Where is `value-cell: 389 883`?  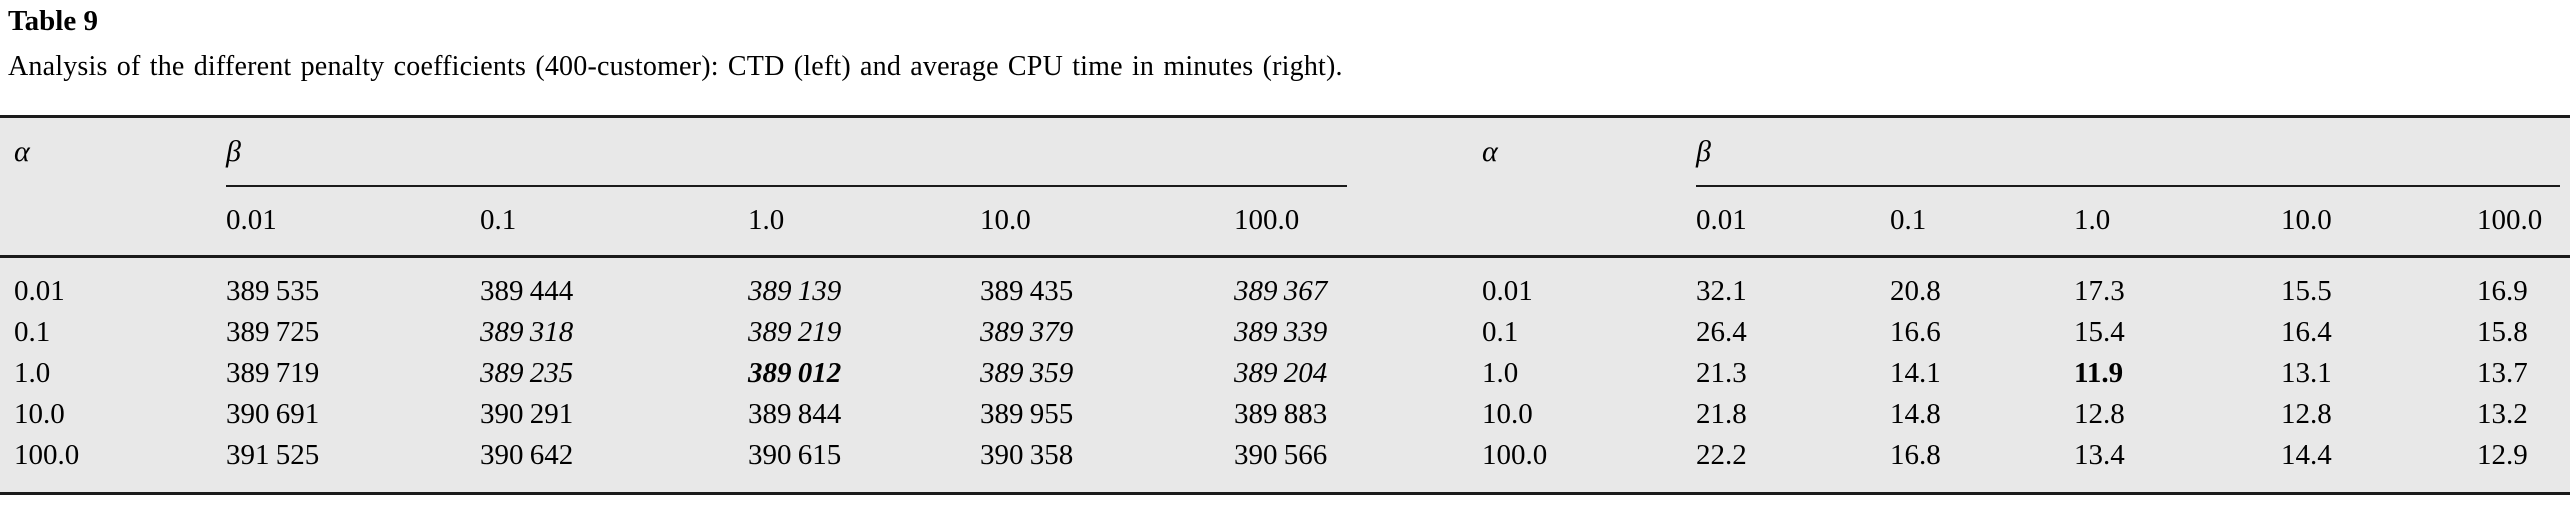
value-cell: 389 883 is located at coordinates (1281, 414).